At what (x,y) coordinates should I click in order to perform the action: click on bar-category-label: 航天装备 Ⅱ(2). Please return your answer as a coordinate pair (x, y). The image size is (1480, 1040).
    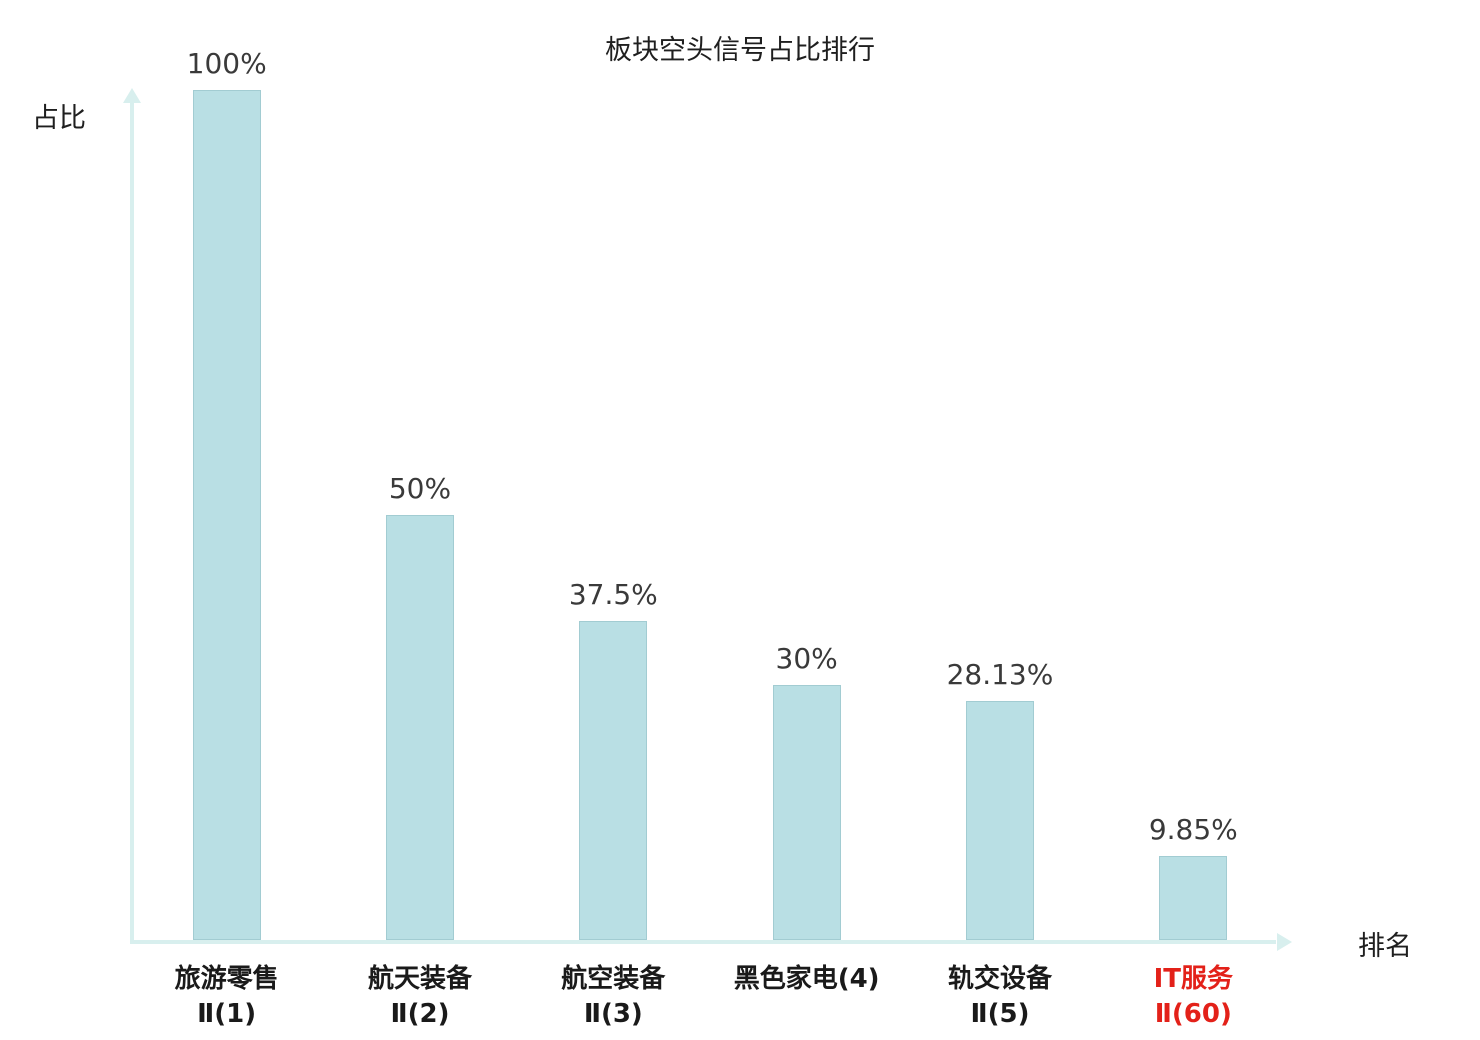
    Looking at the image, I should click on (420, 997).